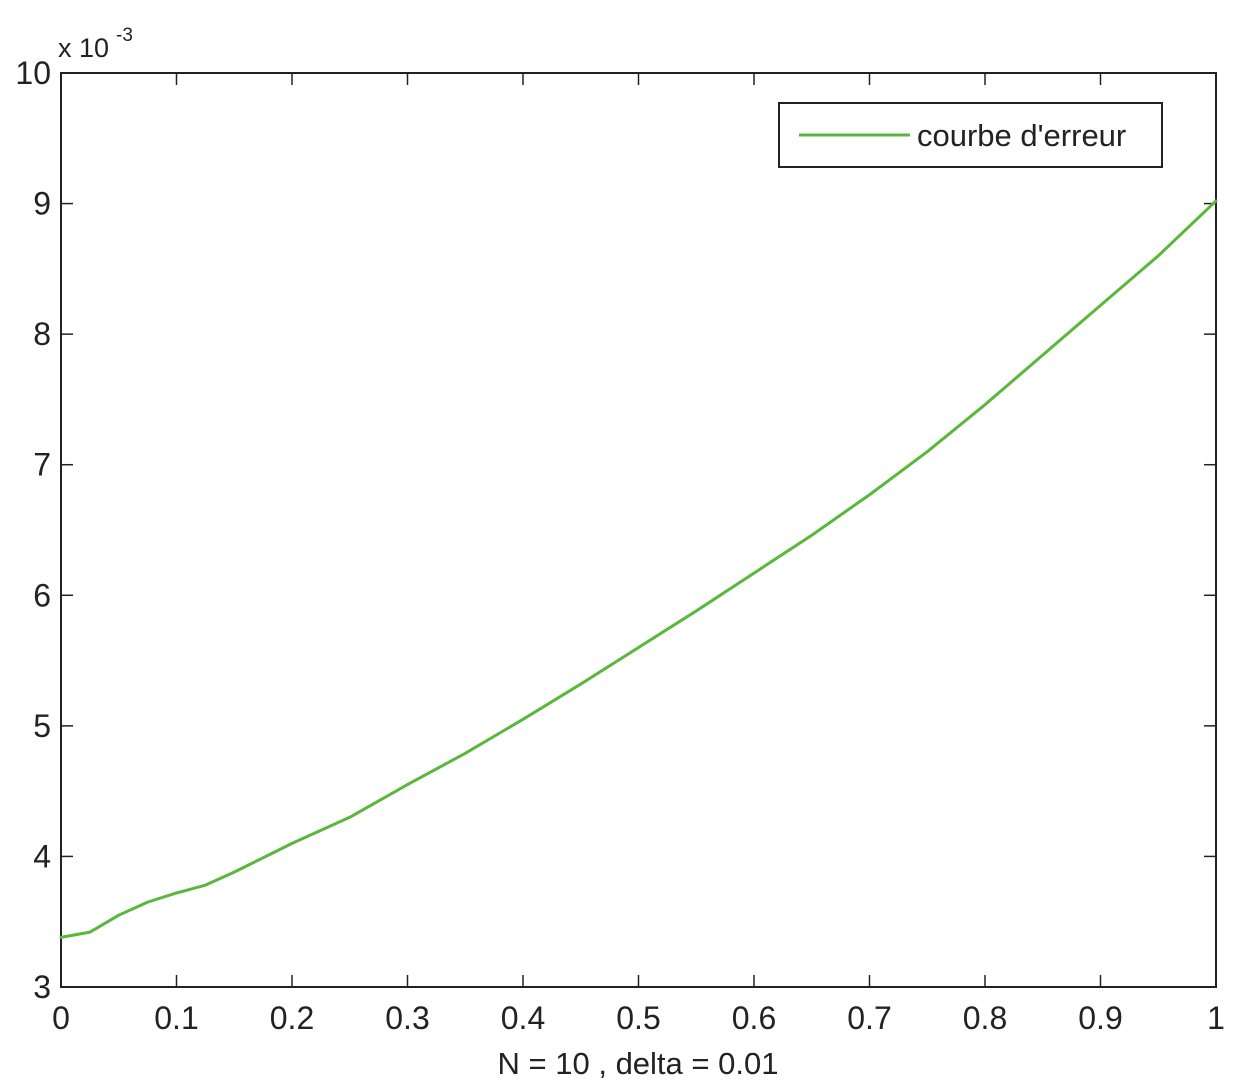 The image size is (1237, 1091). Describe the element at coordinates (638, 1018) in the screenshot. I see `x-tick-label: 0.5` at that location.